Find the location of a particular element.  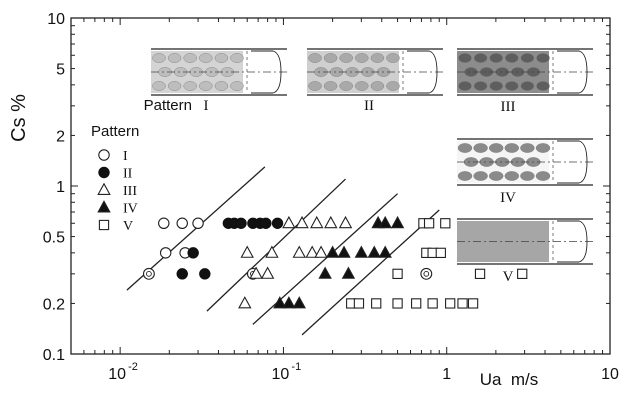

x-tick-label: 10 is located at coordinates (117, 374).